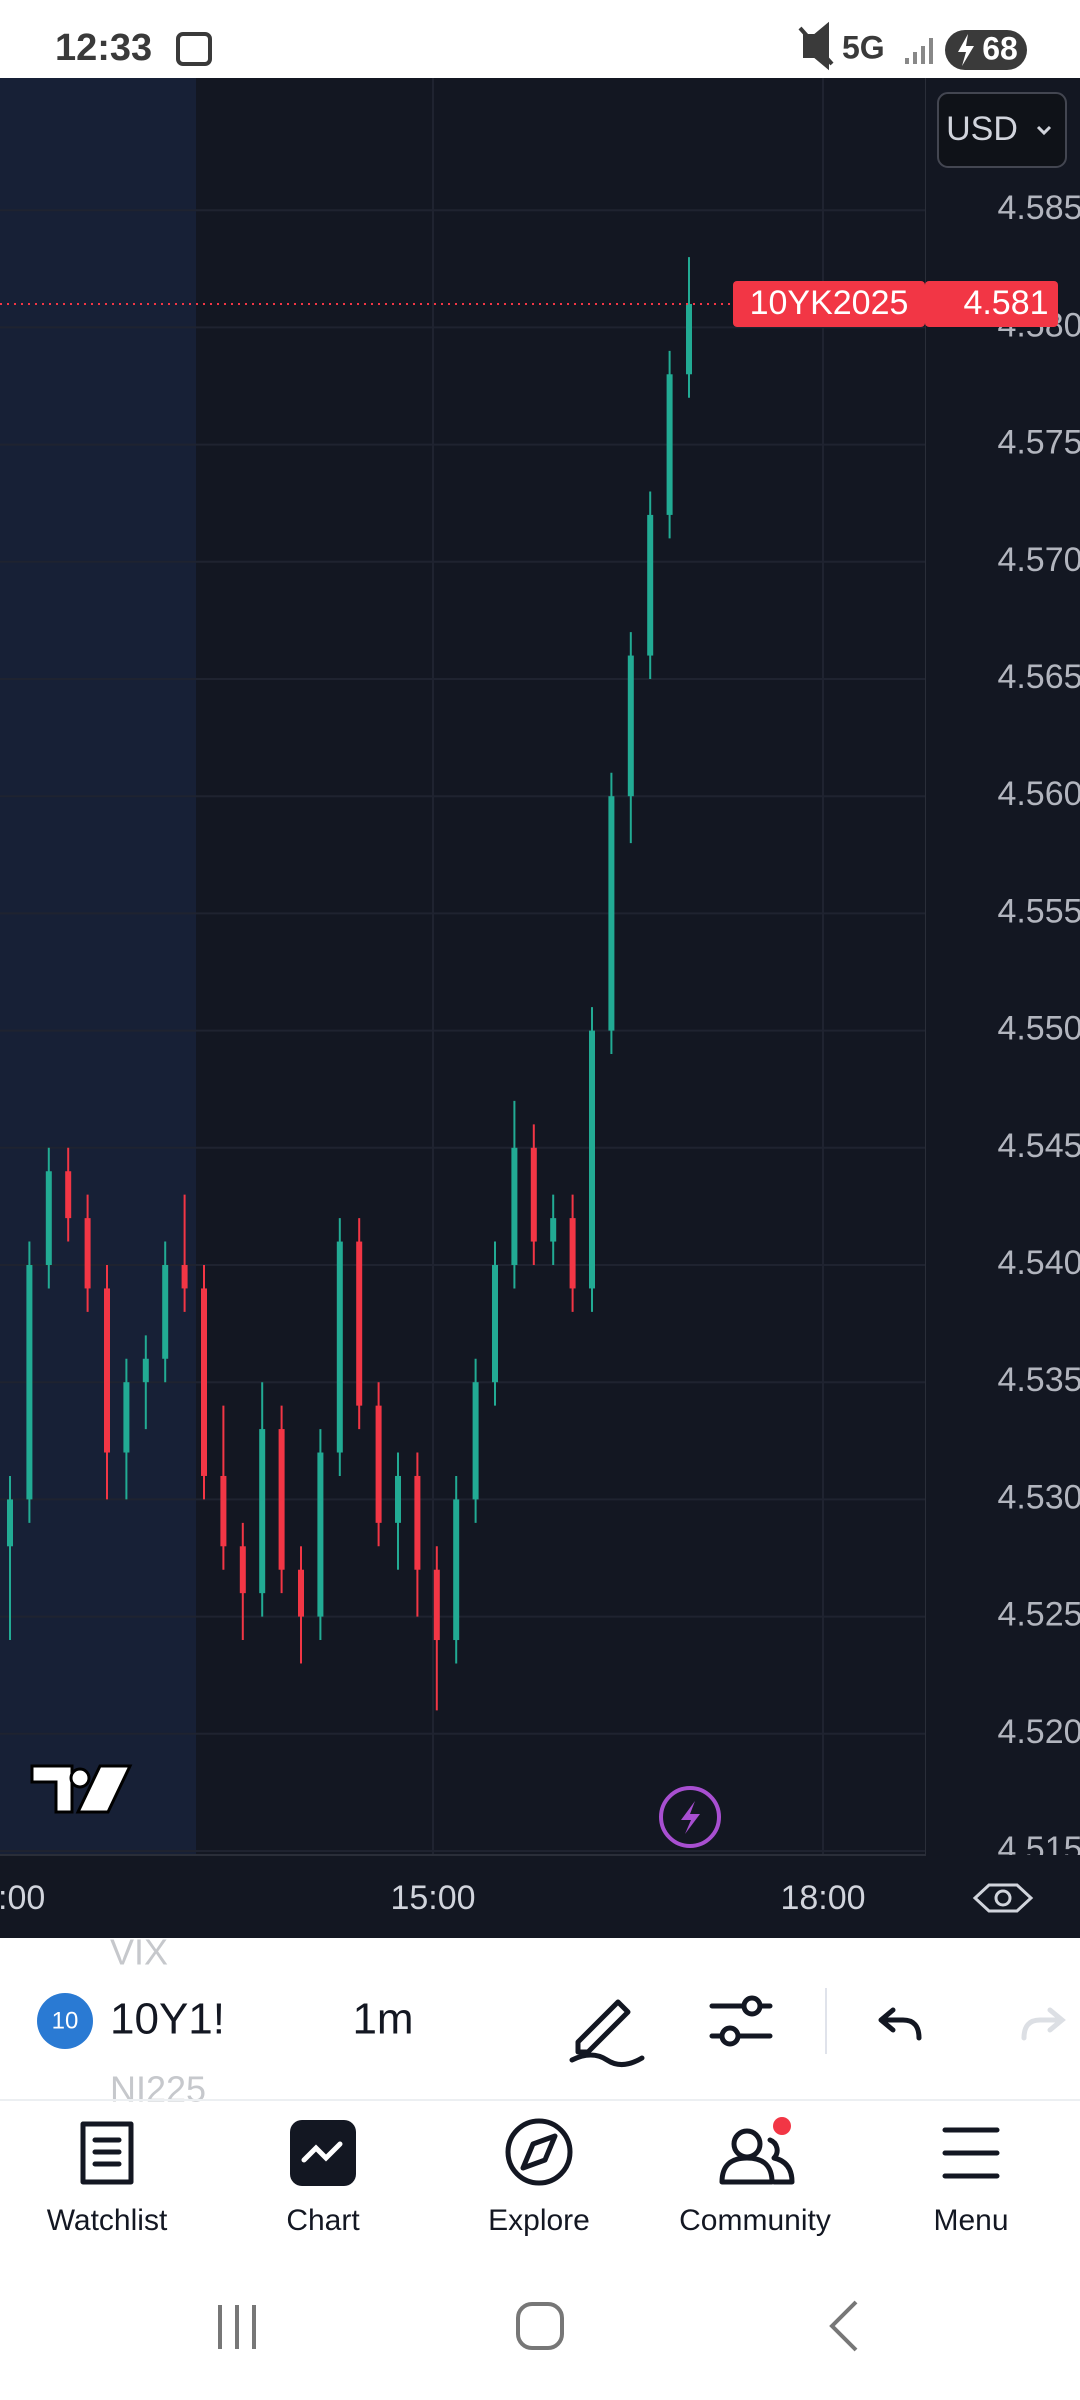 Image resolution: width=1080 pixels, height=2400 pixels. Describe the element at coordinates (843, 2326) in the screenshot. I see `back-button` at that location.